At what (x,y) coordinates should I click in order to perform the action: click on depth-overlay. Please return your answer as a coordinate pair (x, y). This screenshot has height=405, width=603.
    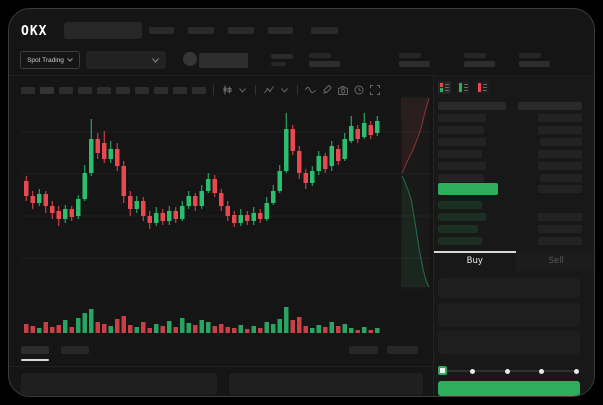
    Looking at the image, I should click on (415, 192).